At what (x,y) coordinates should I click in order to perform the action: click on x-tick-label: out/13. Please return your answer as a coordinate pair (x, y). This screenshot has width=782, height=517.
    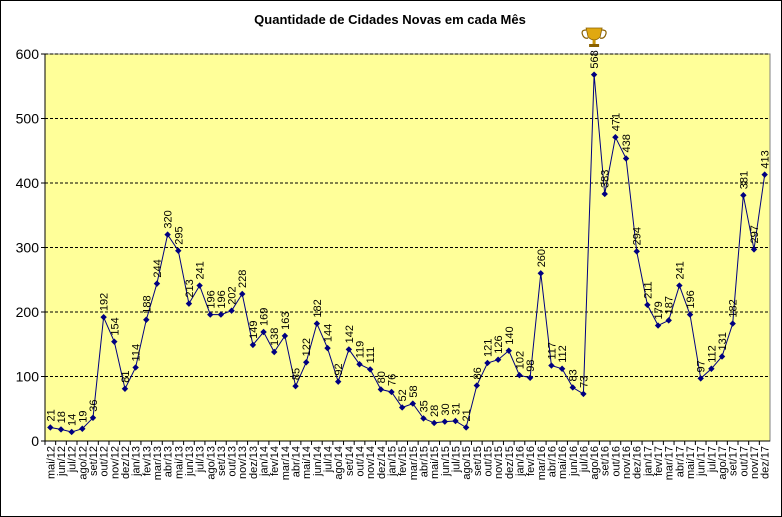
    Looking at the image, I should click on (233, 461).